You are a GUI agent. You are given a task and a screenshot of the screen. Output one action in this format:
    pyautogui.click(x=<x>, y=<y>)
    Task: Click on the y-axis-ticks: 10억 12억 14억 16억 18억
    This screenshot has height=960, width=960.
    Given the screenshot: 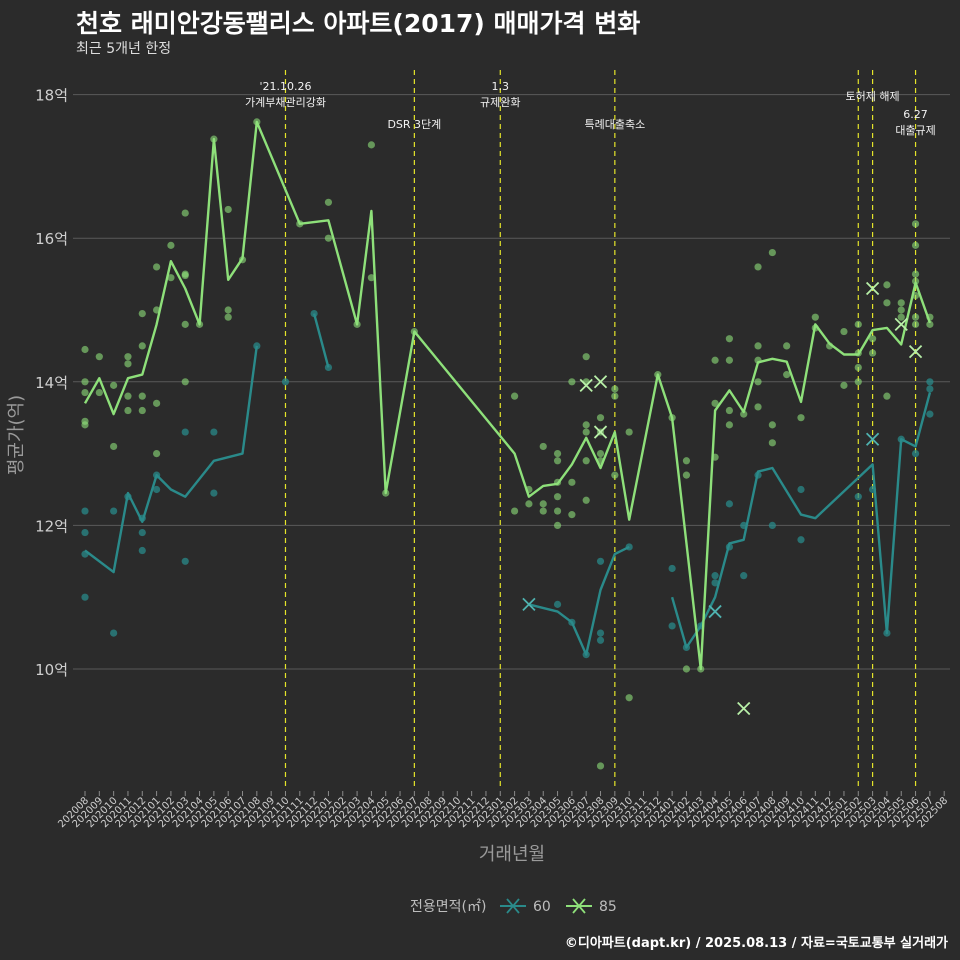 What is the action you would take?
    pyautogui.click(x=51, y=383)
    